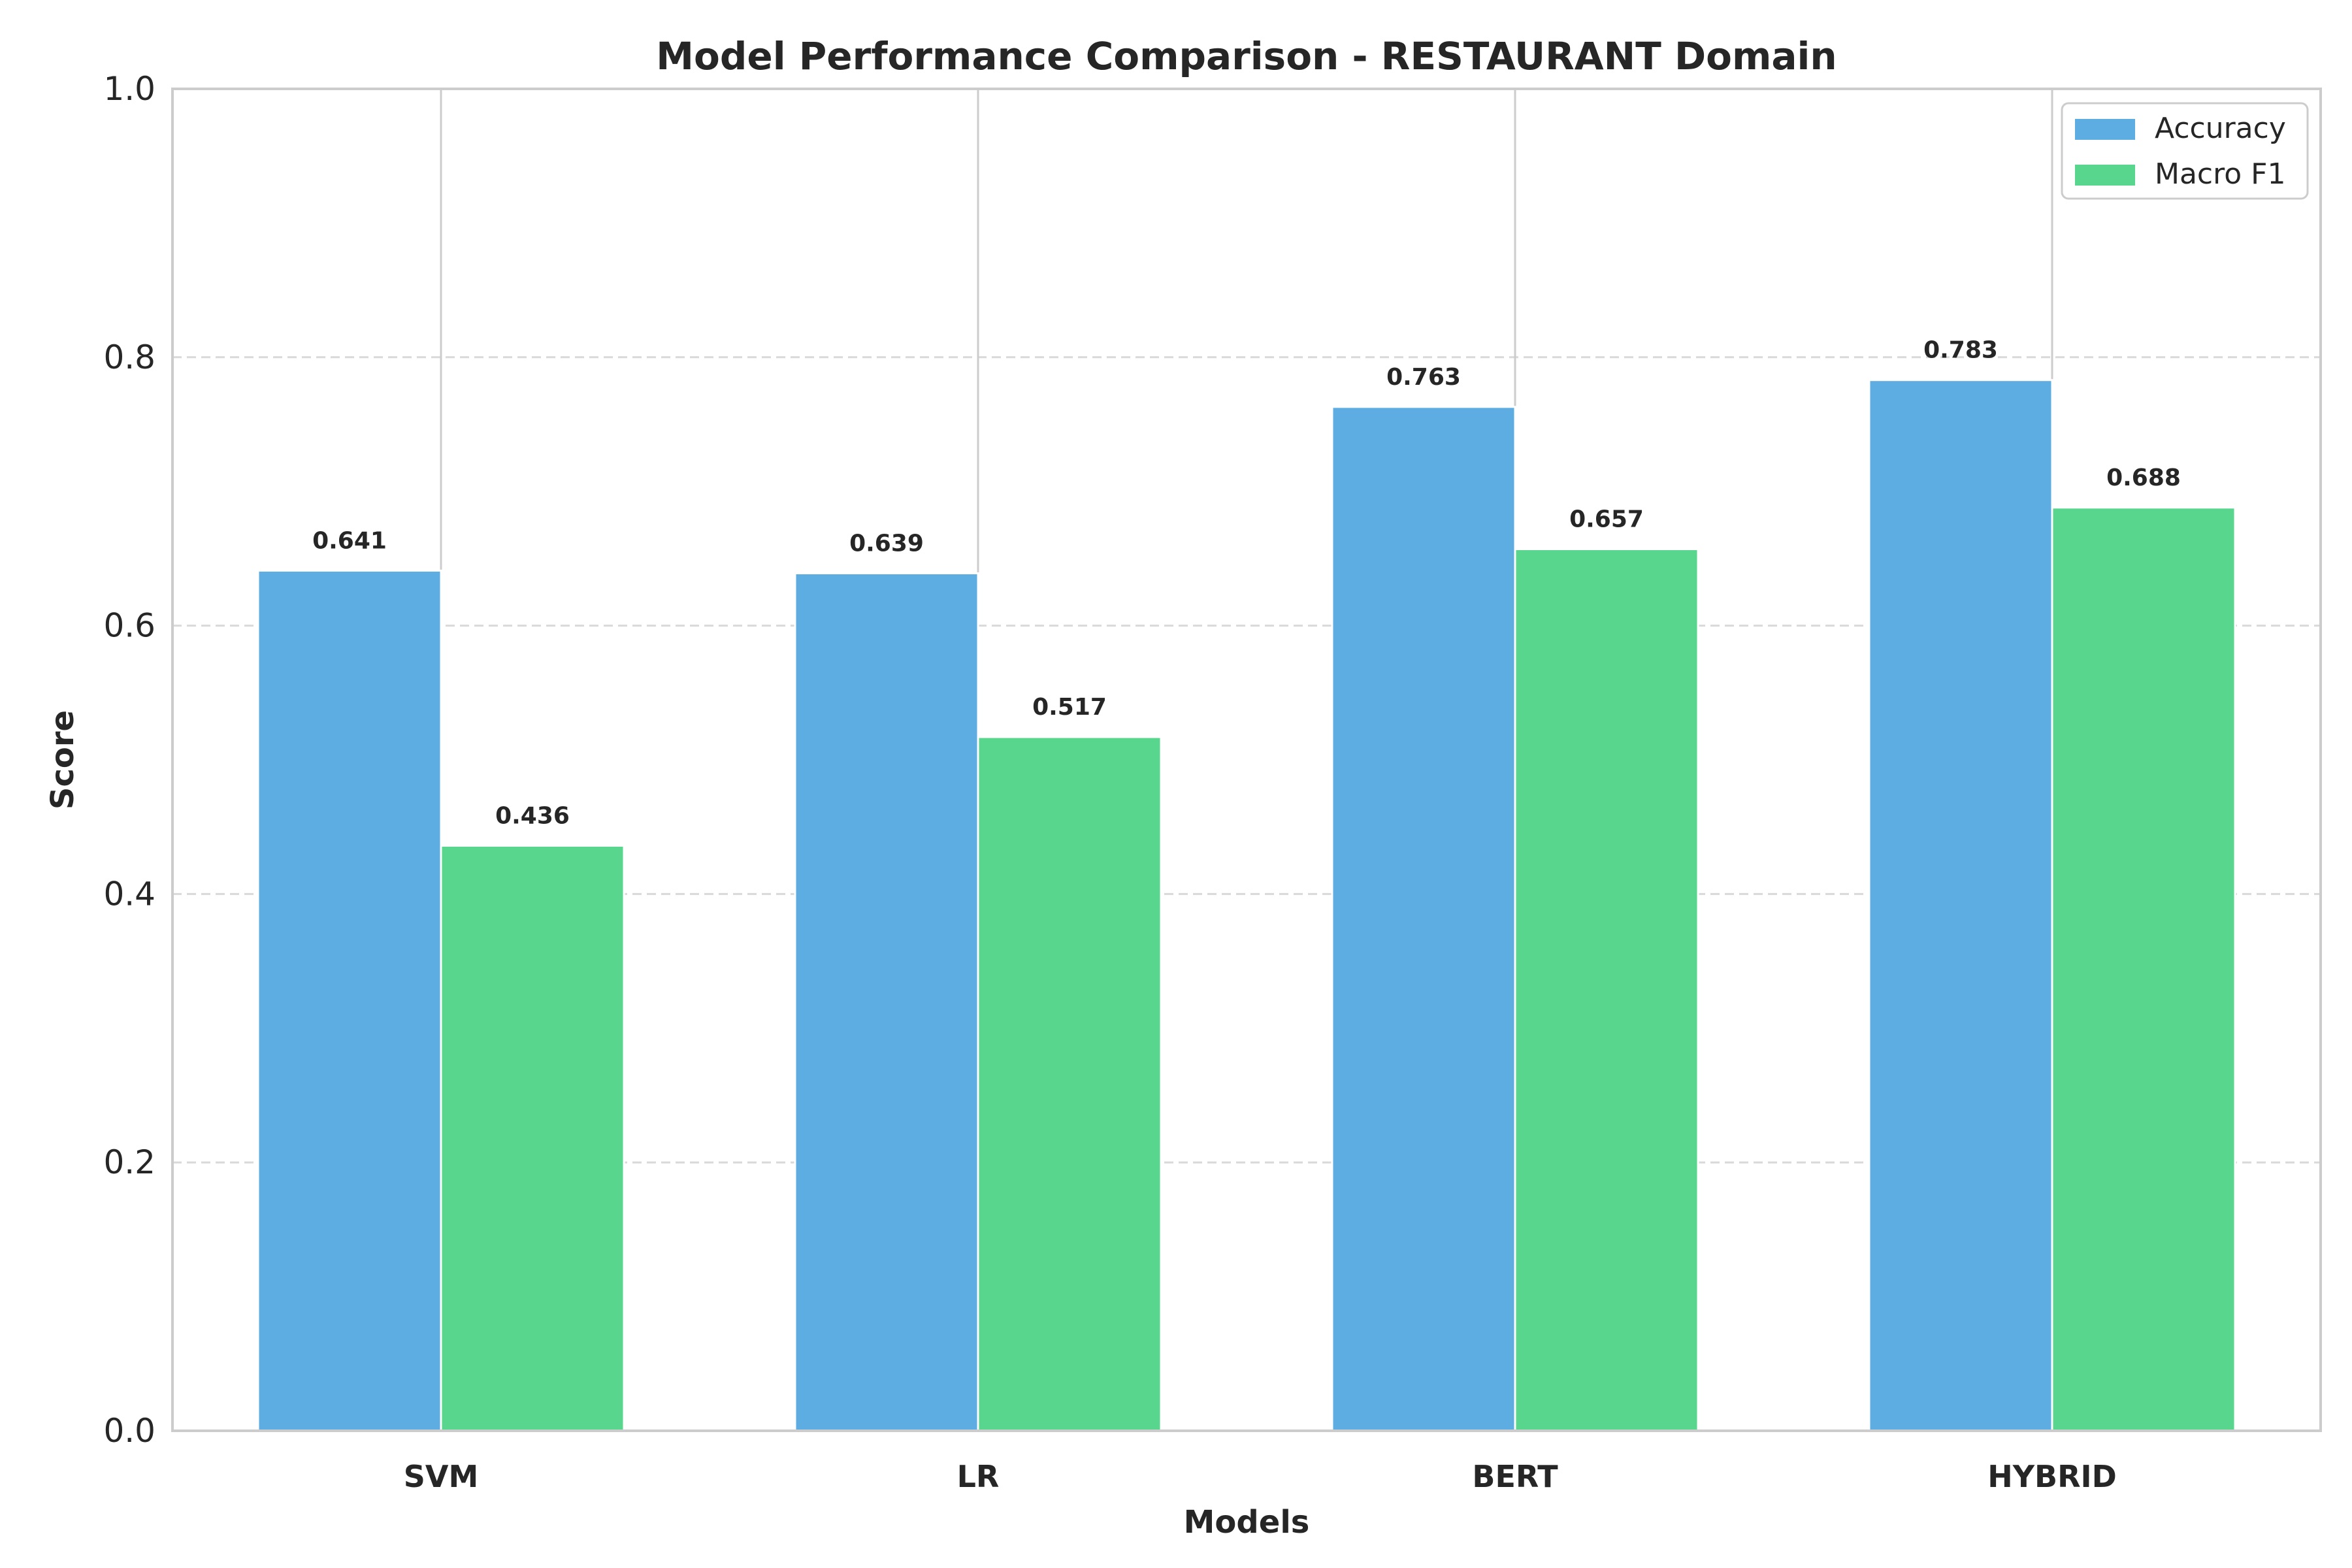 This screenshot has height=1568, width=2352. Describe the element at coordinates (129, 626) in the screenshot. I see `y-tick-label: 0.6` at that location.